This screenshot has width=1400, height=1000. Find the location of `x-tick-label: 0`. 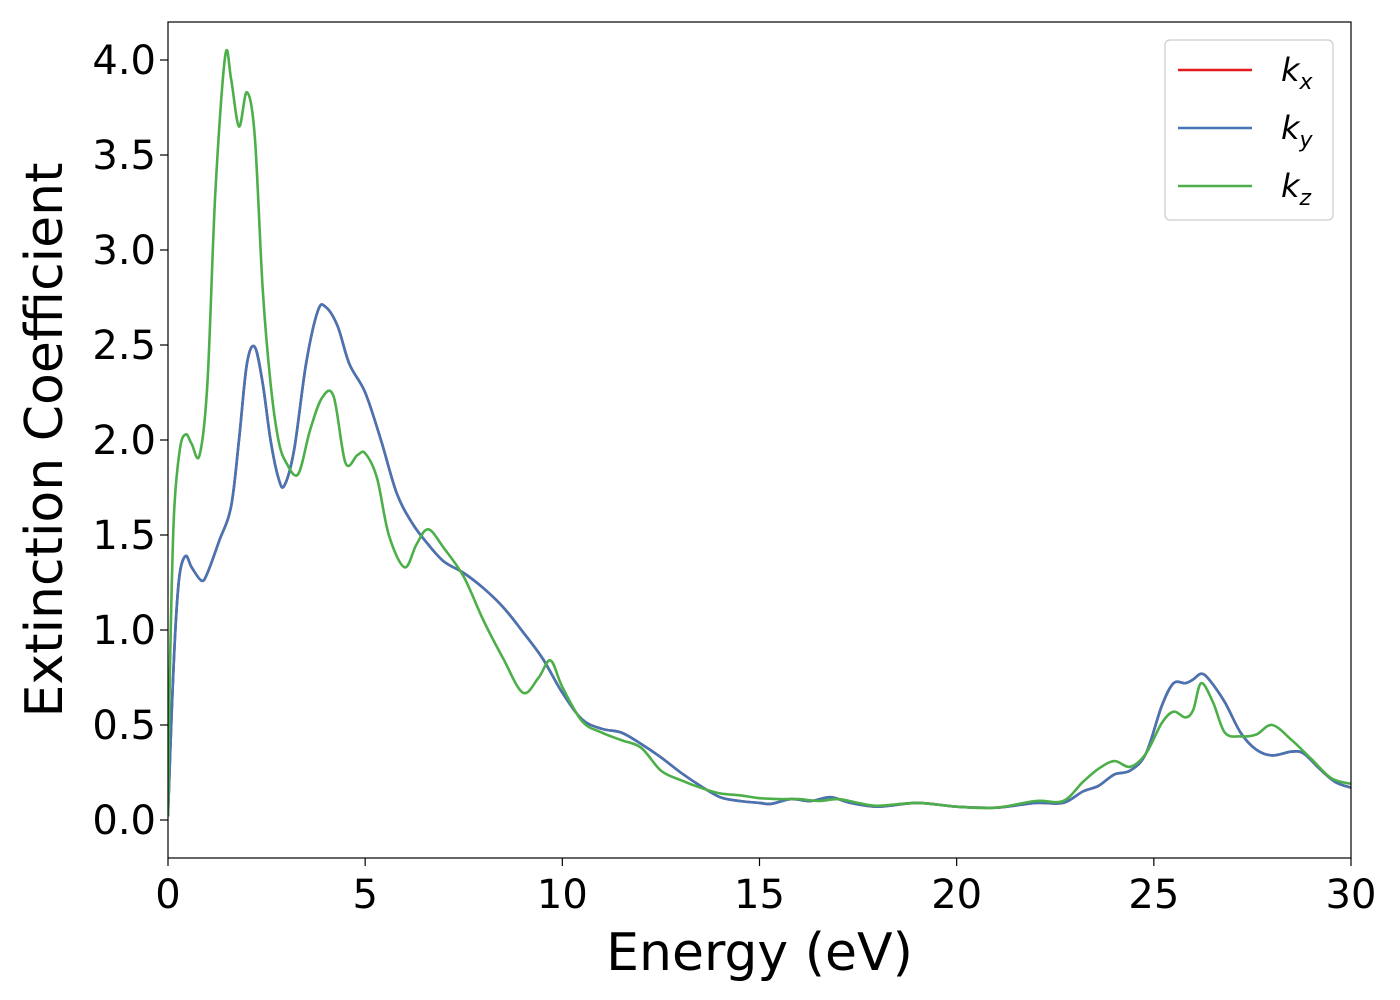

x-tick-label: 0 is located at coordinates (167, 895).